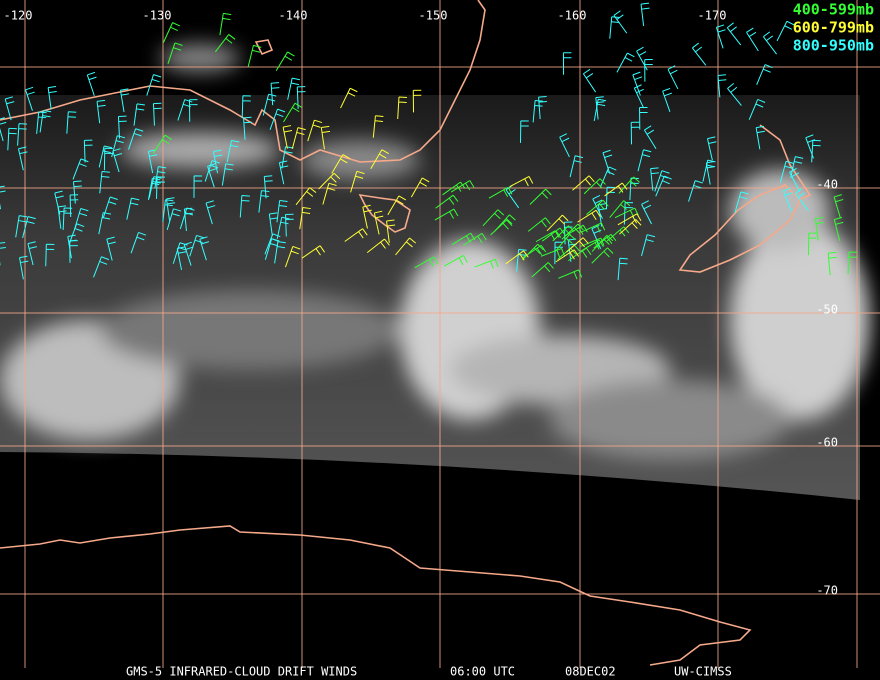 The height and width of the screenshot is (680, 880). I want to click on caption-date: 08DEC02, so click(590, 672).